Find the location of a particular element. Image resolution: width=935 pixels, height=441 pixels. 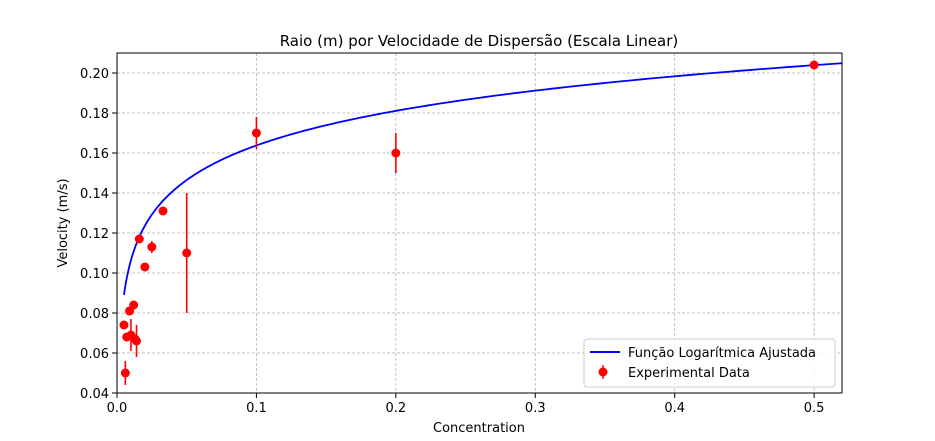

legend-fit-label: Função Logarítmica Ajustada is located at coordinates (722, 353).